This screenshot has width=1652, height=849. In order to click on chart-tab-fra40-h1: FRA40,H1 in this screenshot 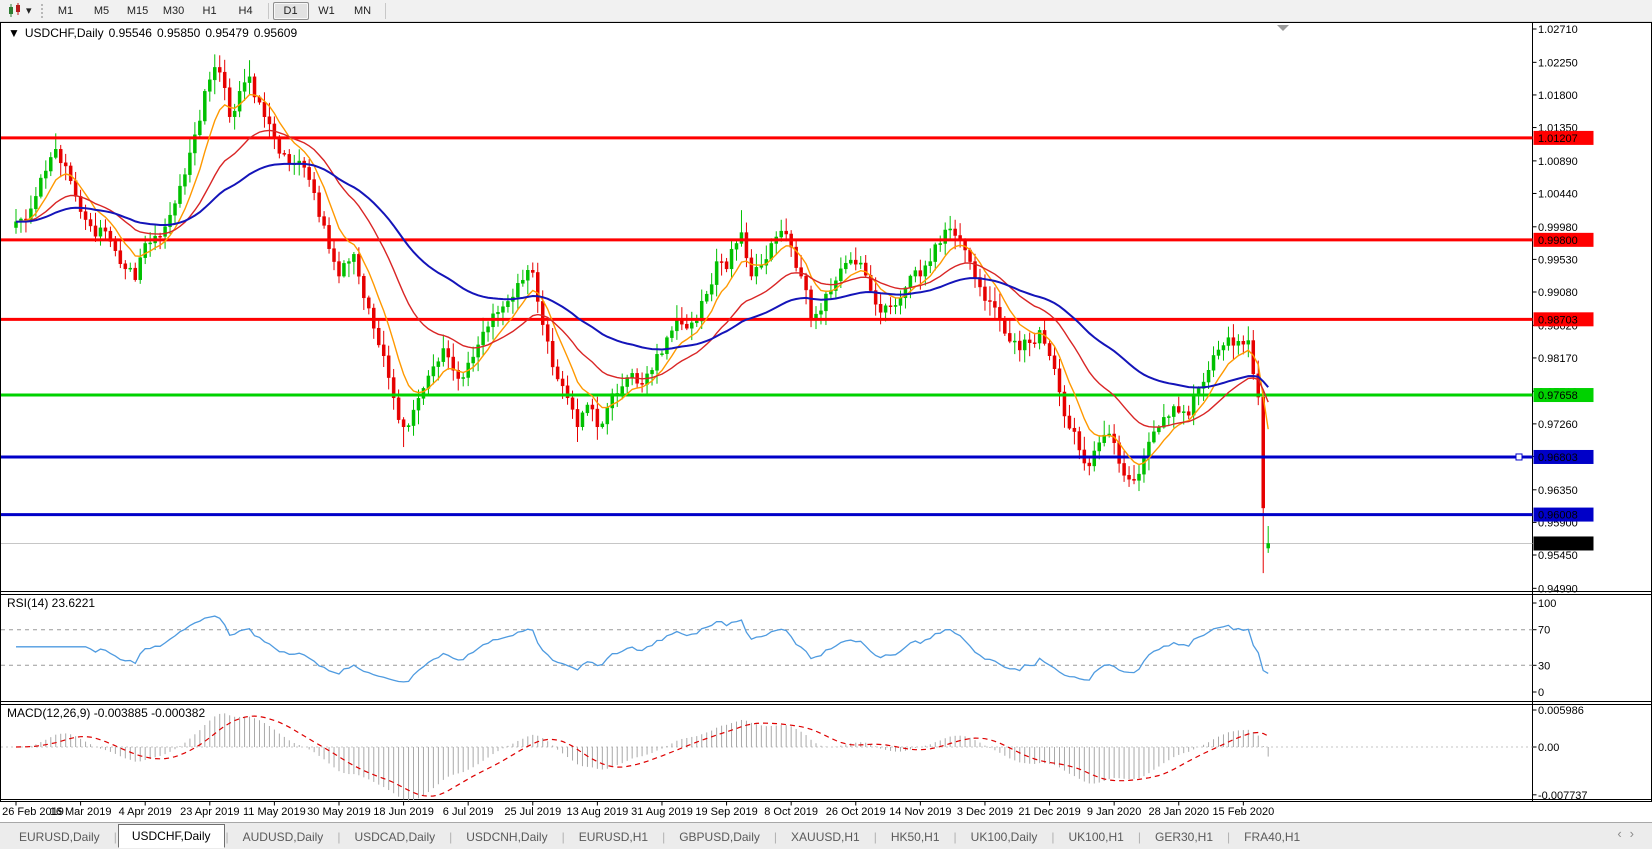, I will do `click(1272, 836)`.